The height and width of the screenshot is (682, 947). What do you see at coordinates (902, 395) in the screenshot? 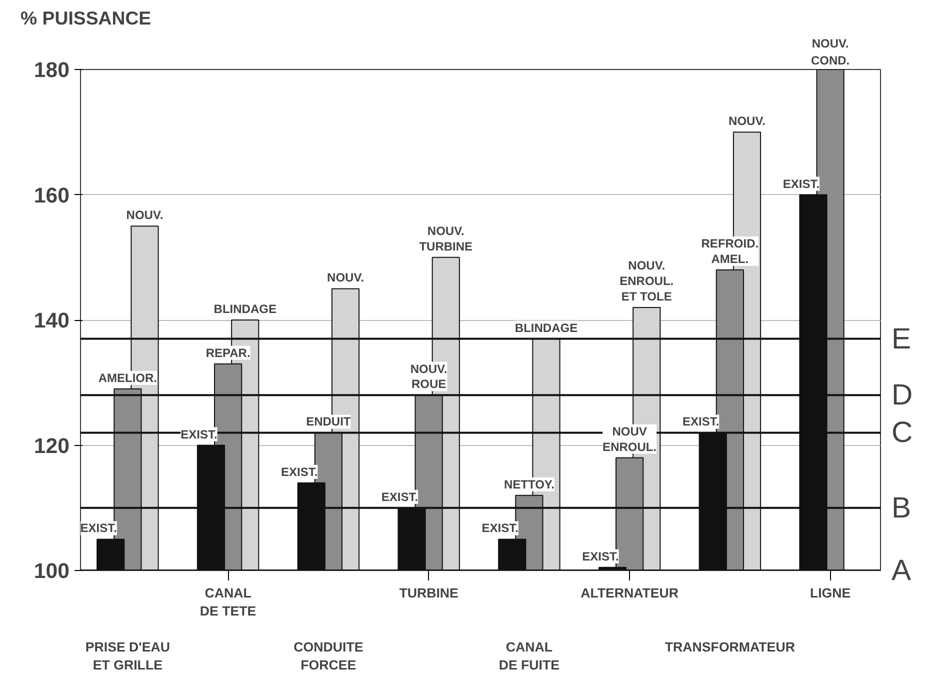
I see `ref-line-label: D` at bounding box center [902, 395].